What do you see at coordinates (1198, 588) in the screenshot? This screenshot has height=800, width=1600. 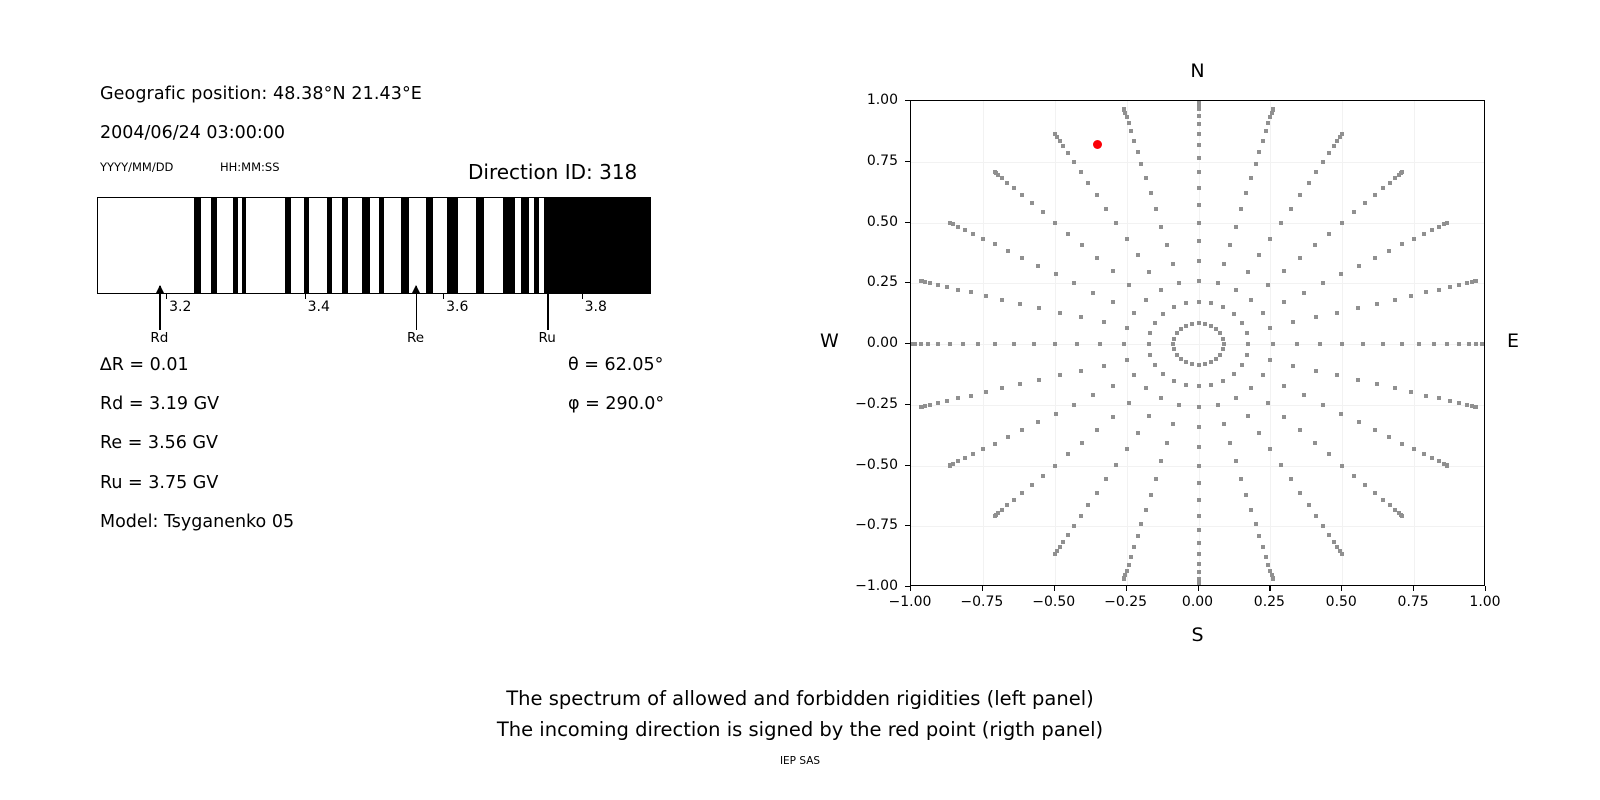 I see `x-axis-tick` at bounding box center [1198, 588].